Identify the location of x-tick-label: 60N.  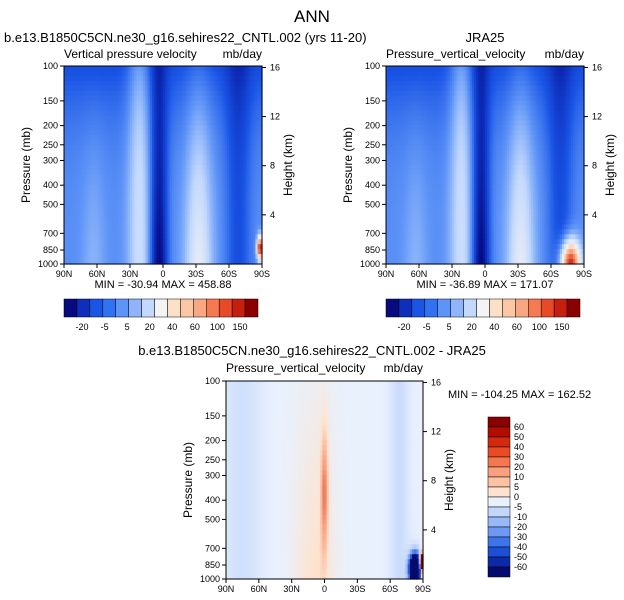
(97, 274).